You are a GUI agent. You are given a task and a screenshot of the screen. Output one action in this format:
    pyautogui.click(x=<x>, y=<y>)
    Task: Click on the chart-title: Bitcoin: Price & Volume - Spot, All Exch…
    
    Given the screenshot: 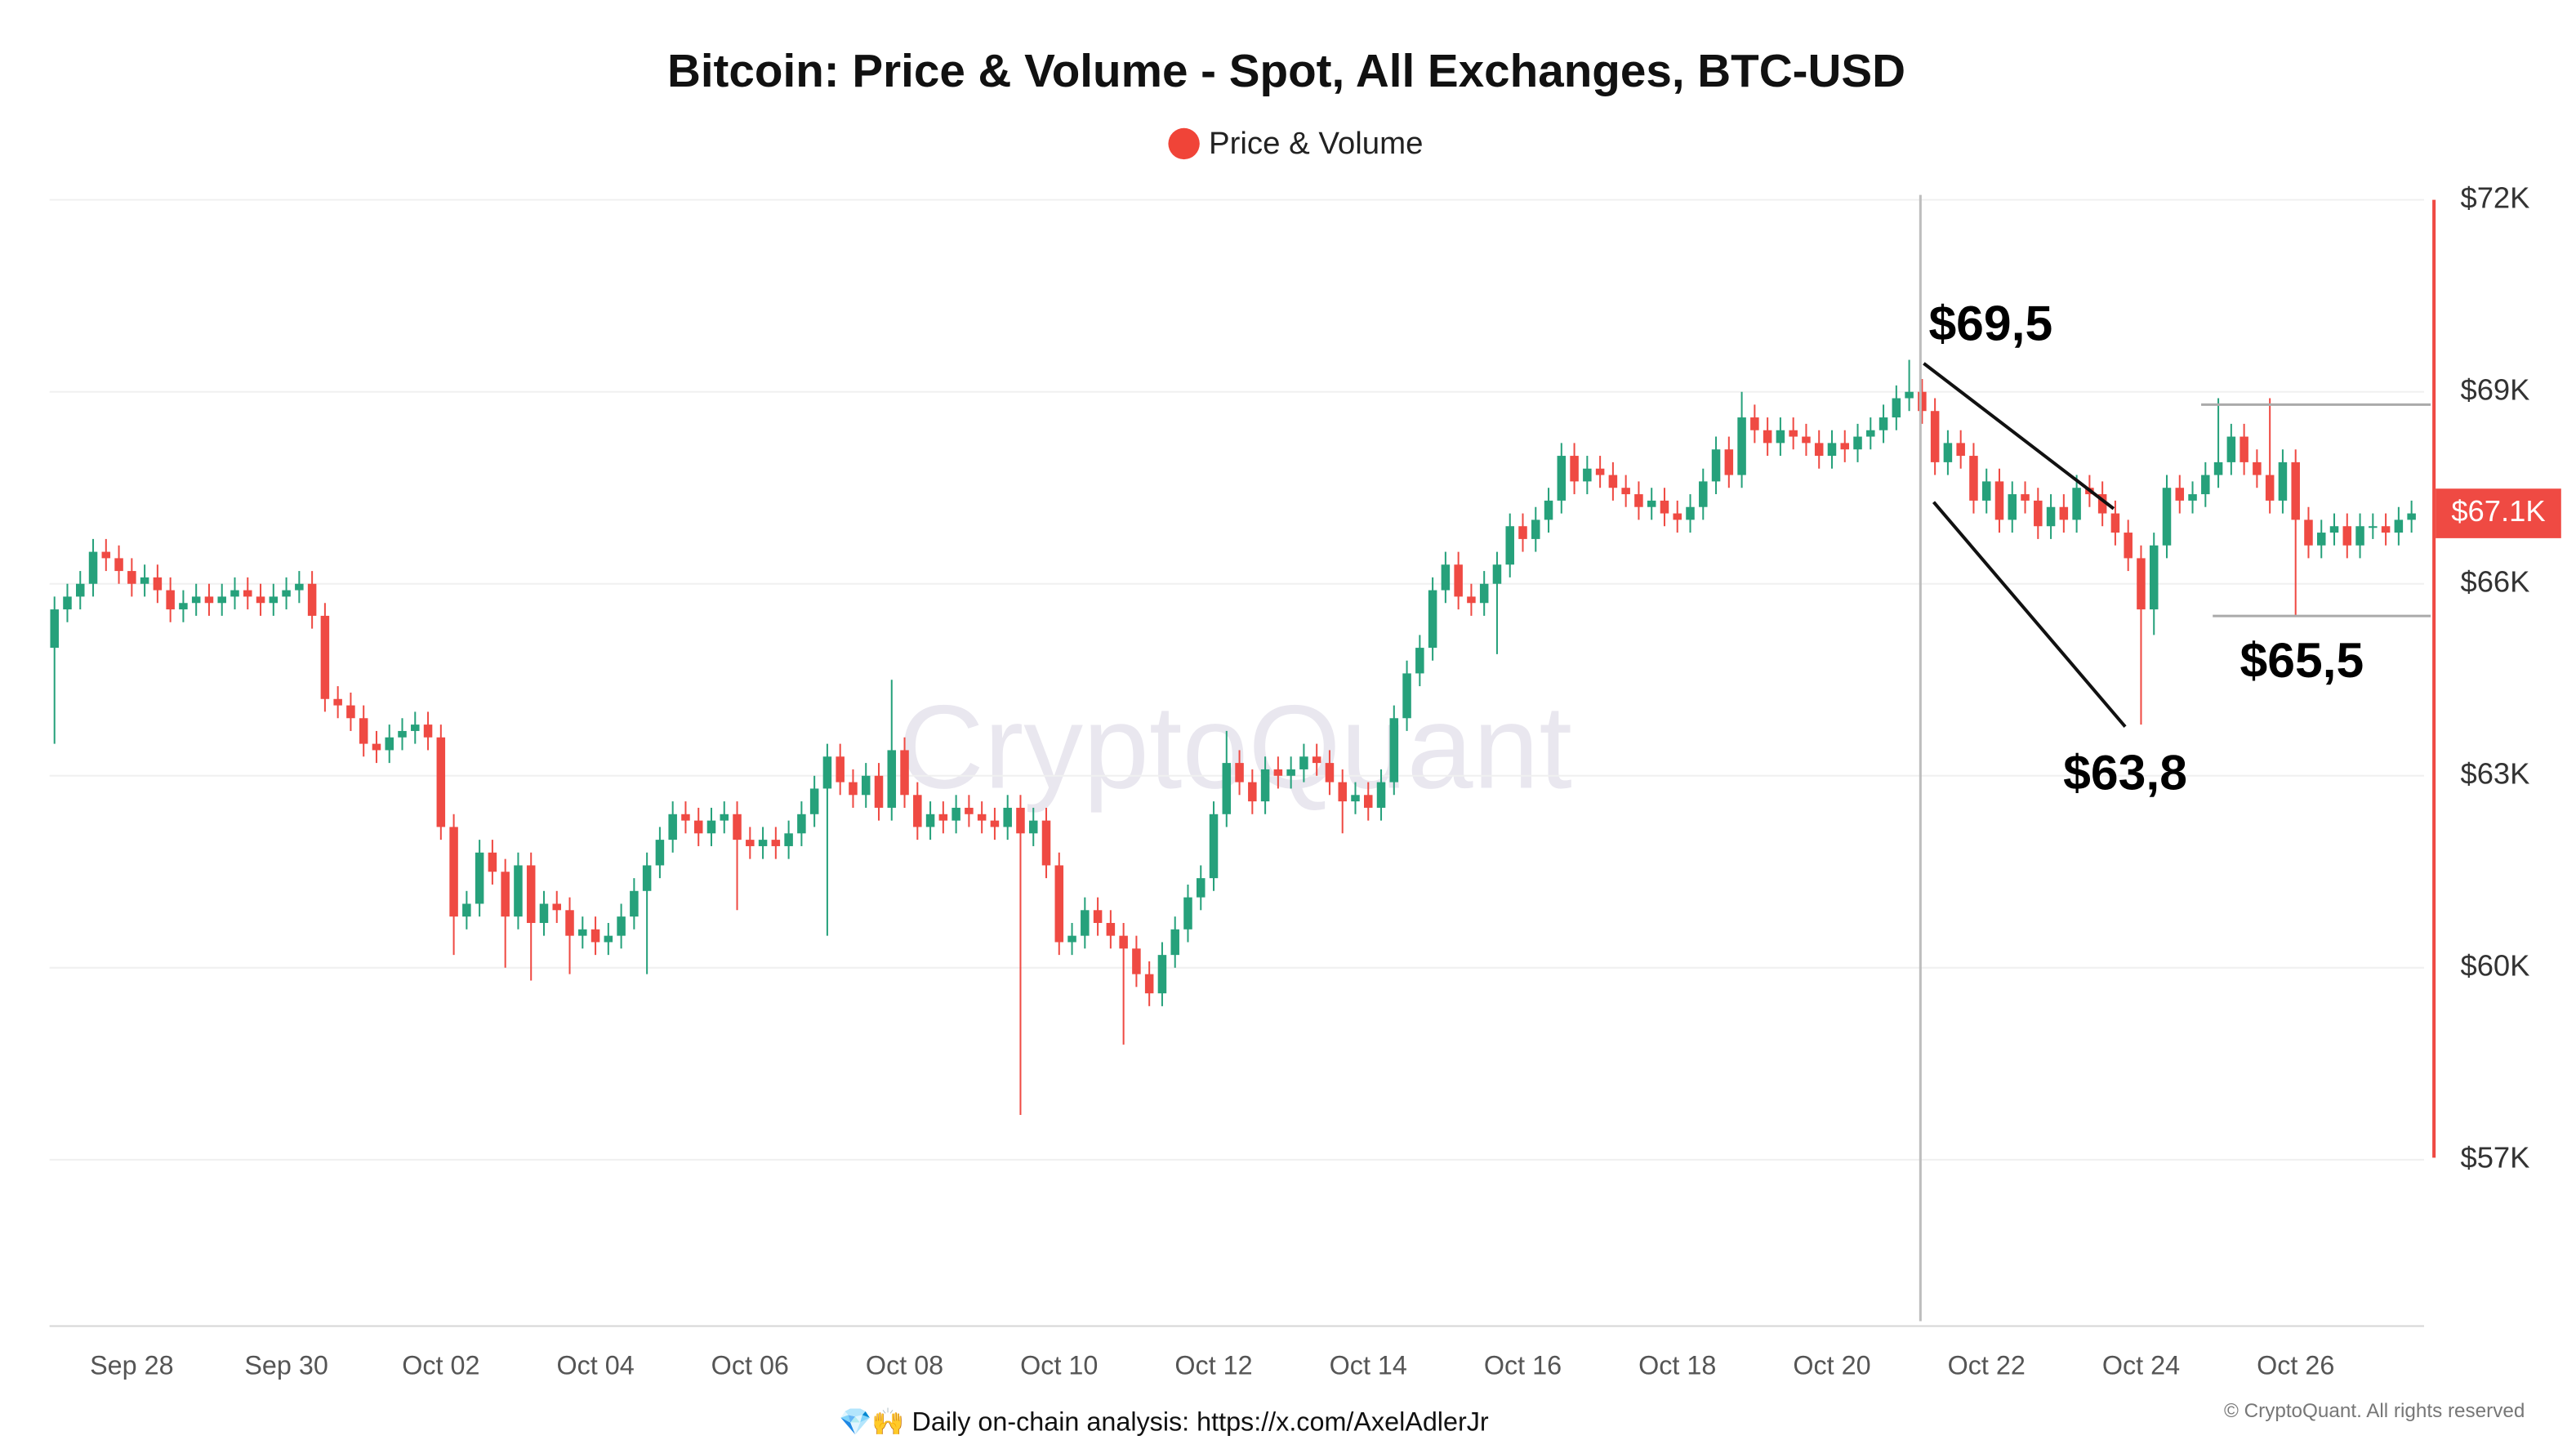 What is the action you would take?
    pyautogui.click(x=1286, y=70)
    